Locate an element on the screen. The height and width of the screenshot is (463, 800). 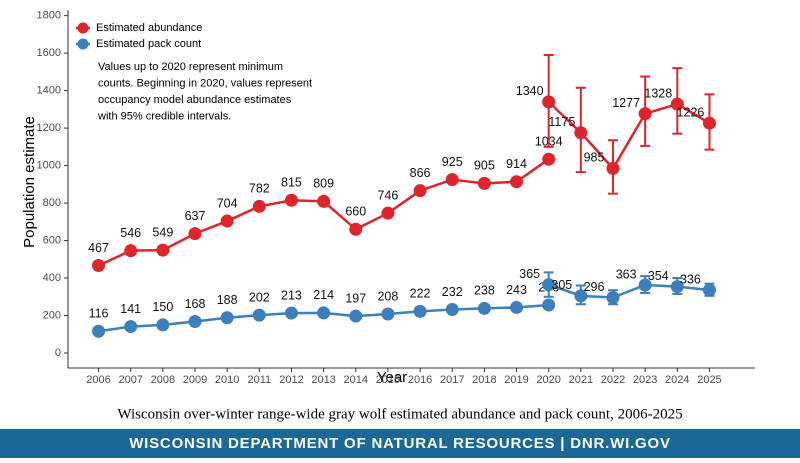
y-tick-label: 200 is located at coordinates (52, 315).